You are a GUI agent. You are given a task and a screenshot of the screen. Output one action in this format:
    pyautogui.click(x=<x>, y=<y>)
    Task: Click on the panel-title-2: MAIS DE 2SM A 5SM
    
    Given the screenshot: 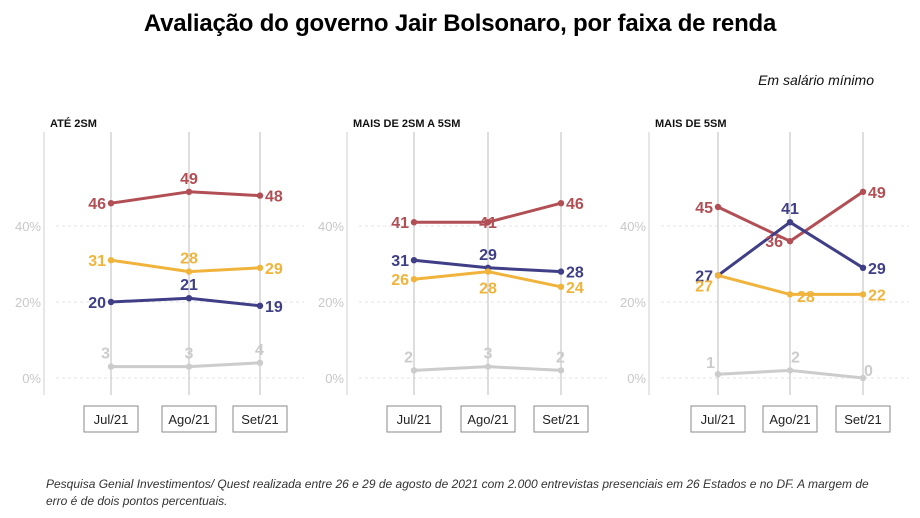 What is the action you would take?
    pyautogui.click(x=407, y=124)
    